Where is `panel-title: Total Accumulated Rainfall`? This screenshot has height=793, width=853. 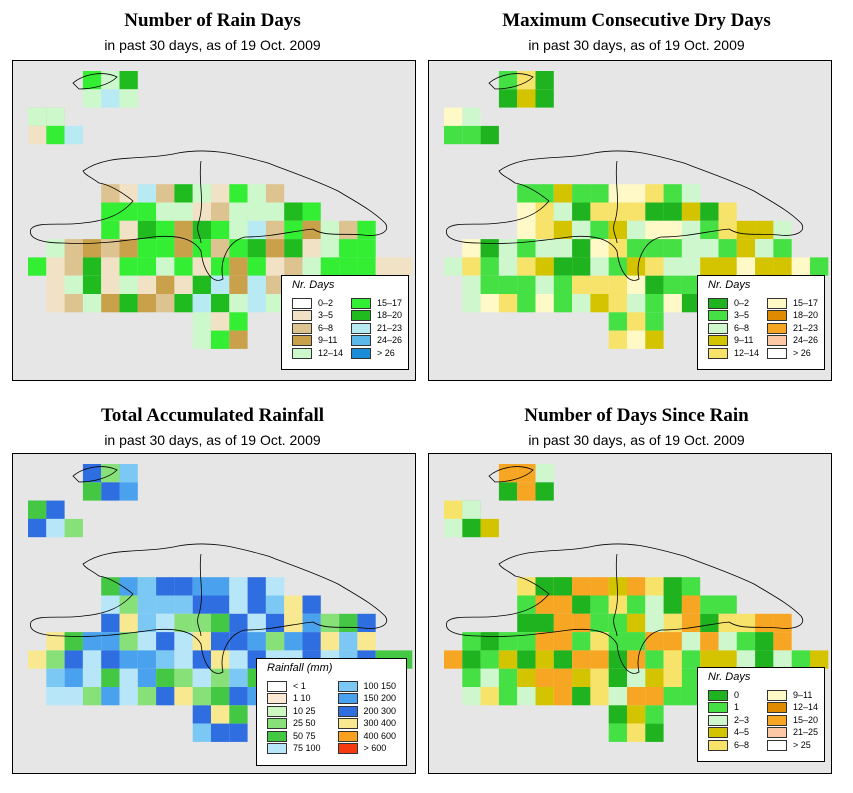 panel-title: Total Accumulated Rainfall is located at coordinates (212, 415).